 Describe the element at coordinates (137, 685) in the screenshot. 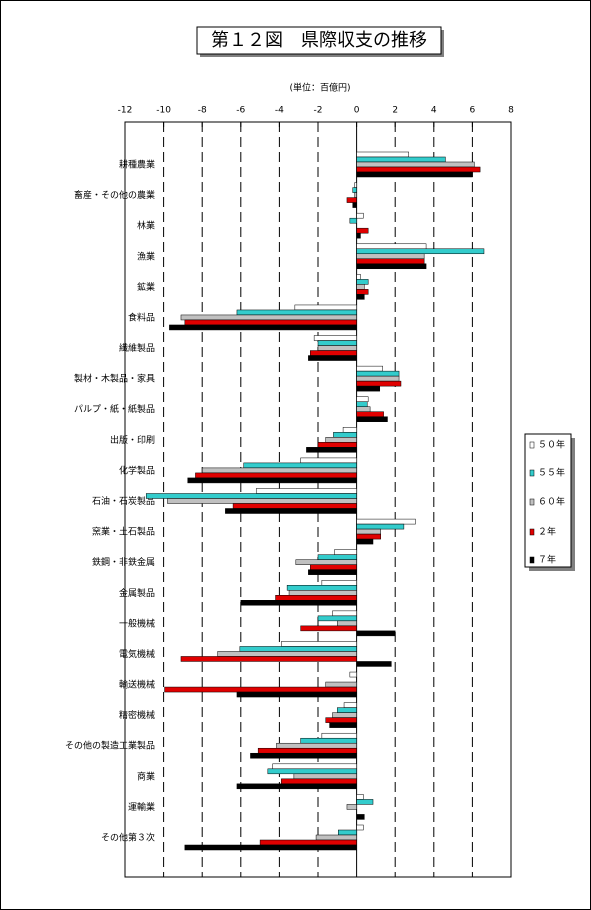

I see `y-tick-label: 輸送機械` at that location.